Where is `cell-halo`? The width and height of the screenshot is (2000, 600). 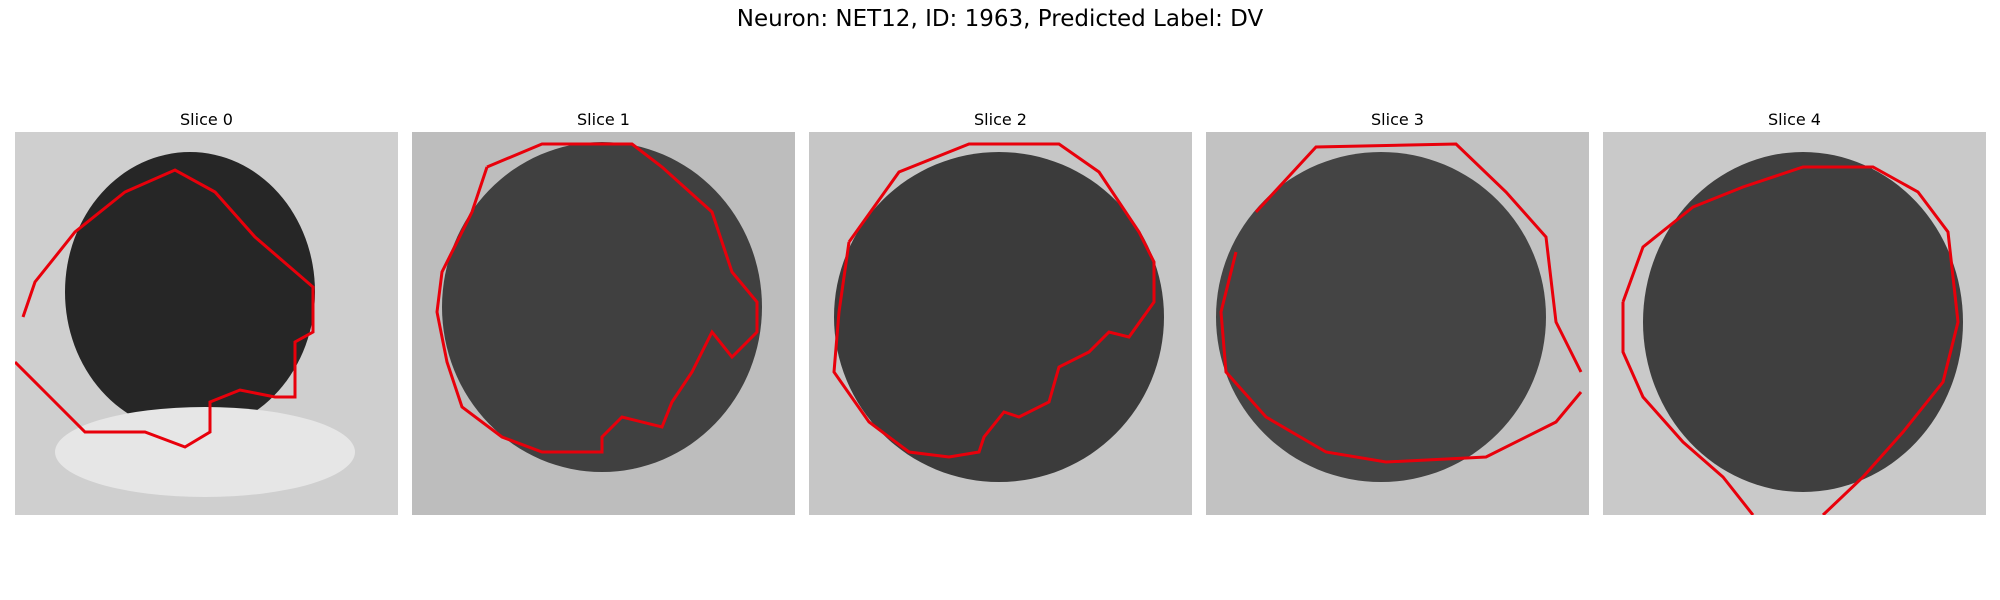 cell-halo is located at coordinates (205, 452).